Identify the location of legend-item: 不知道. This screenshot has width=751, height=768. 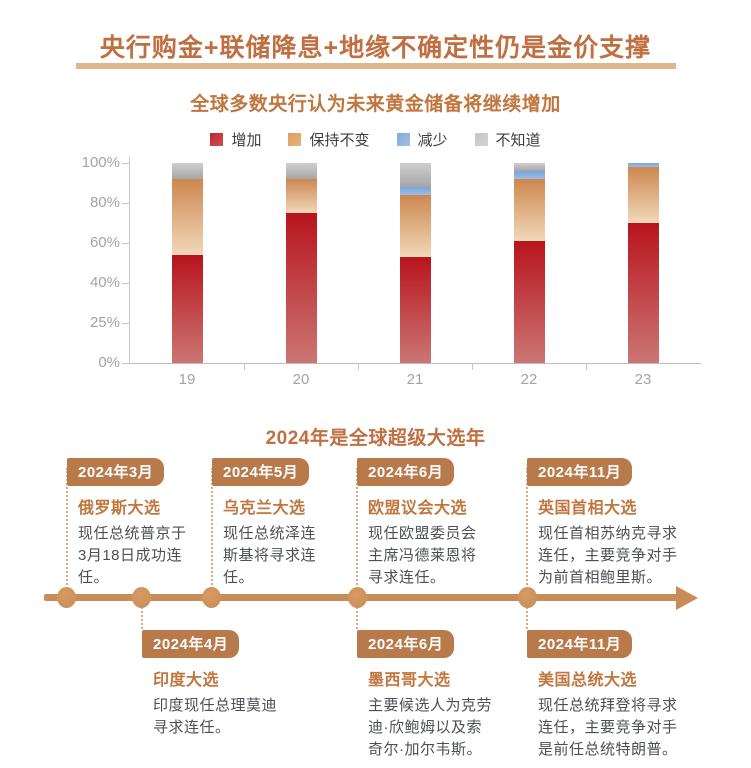
(507, 139).